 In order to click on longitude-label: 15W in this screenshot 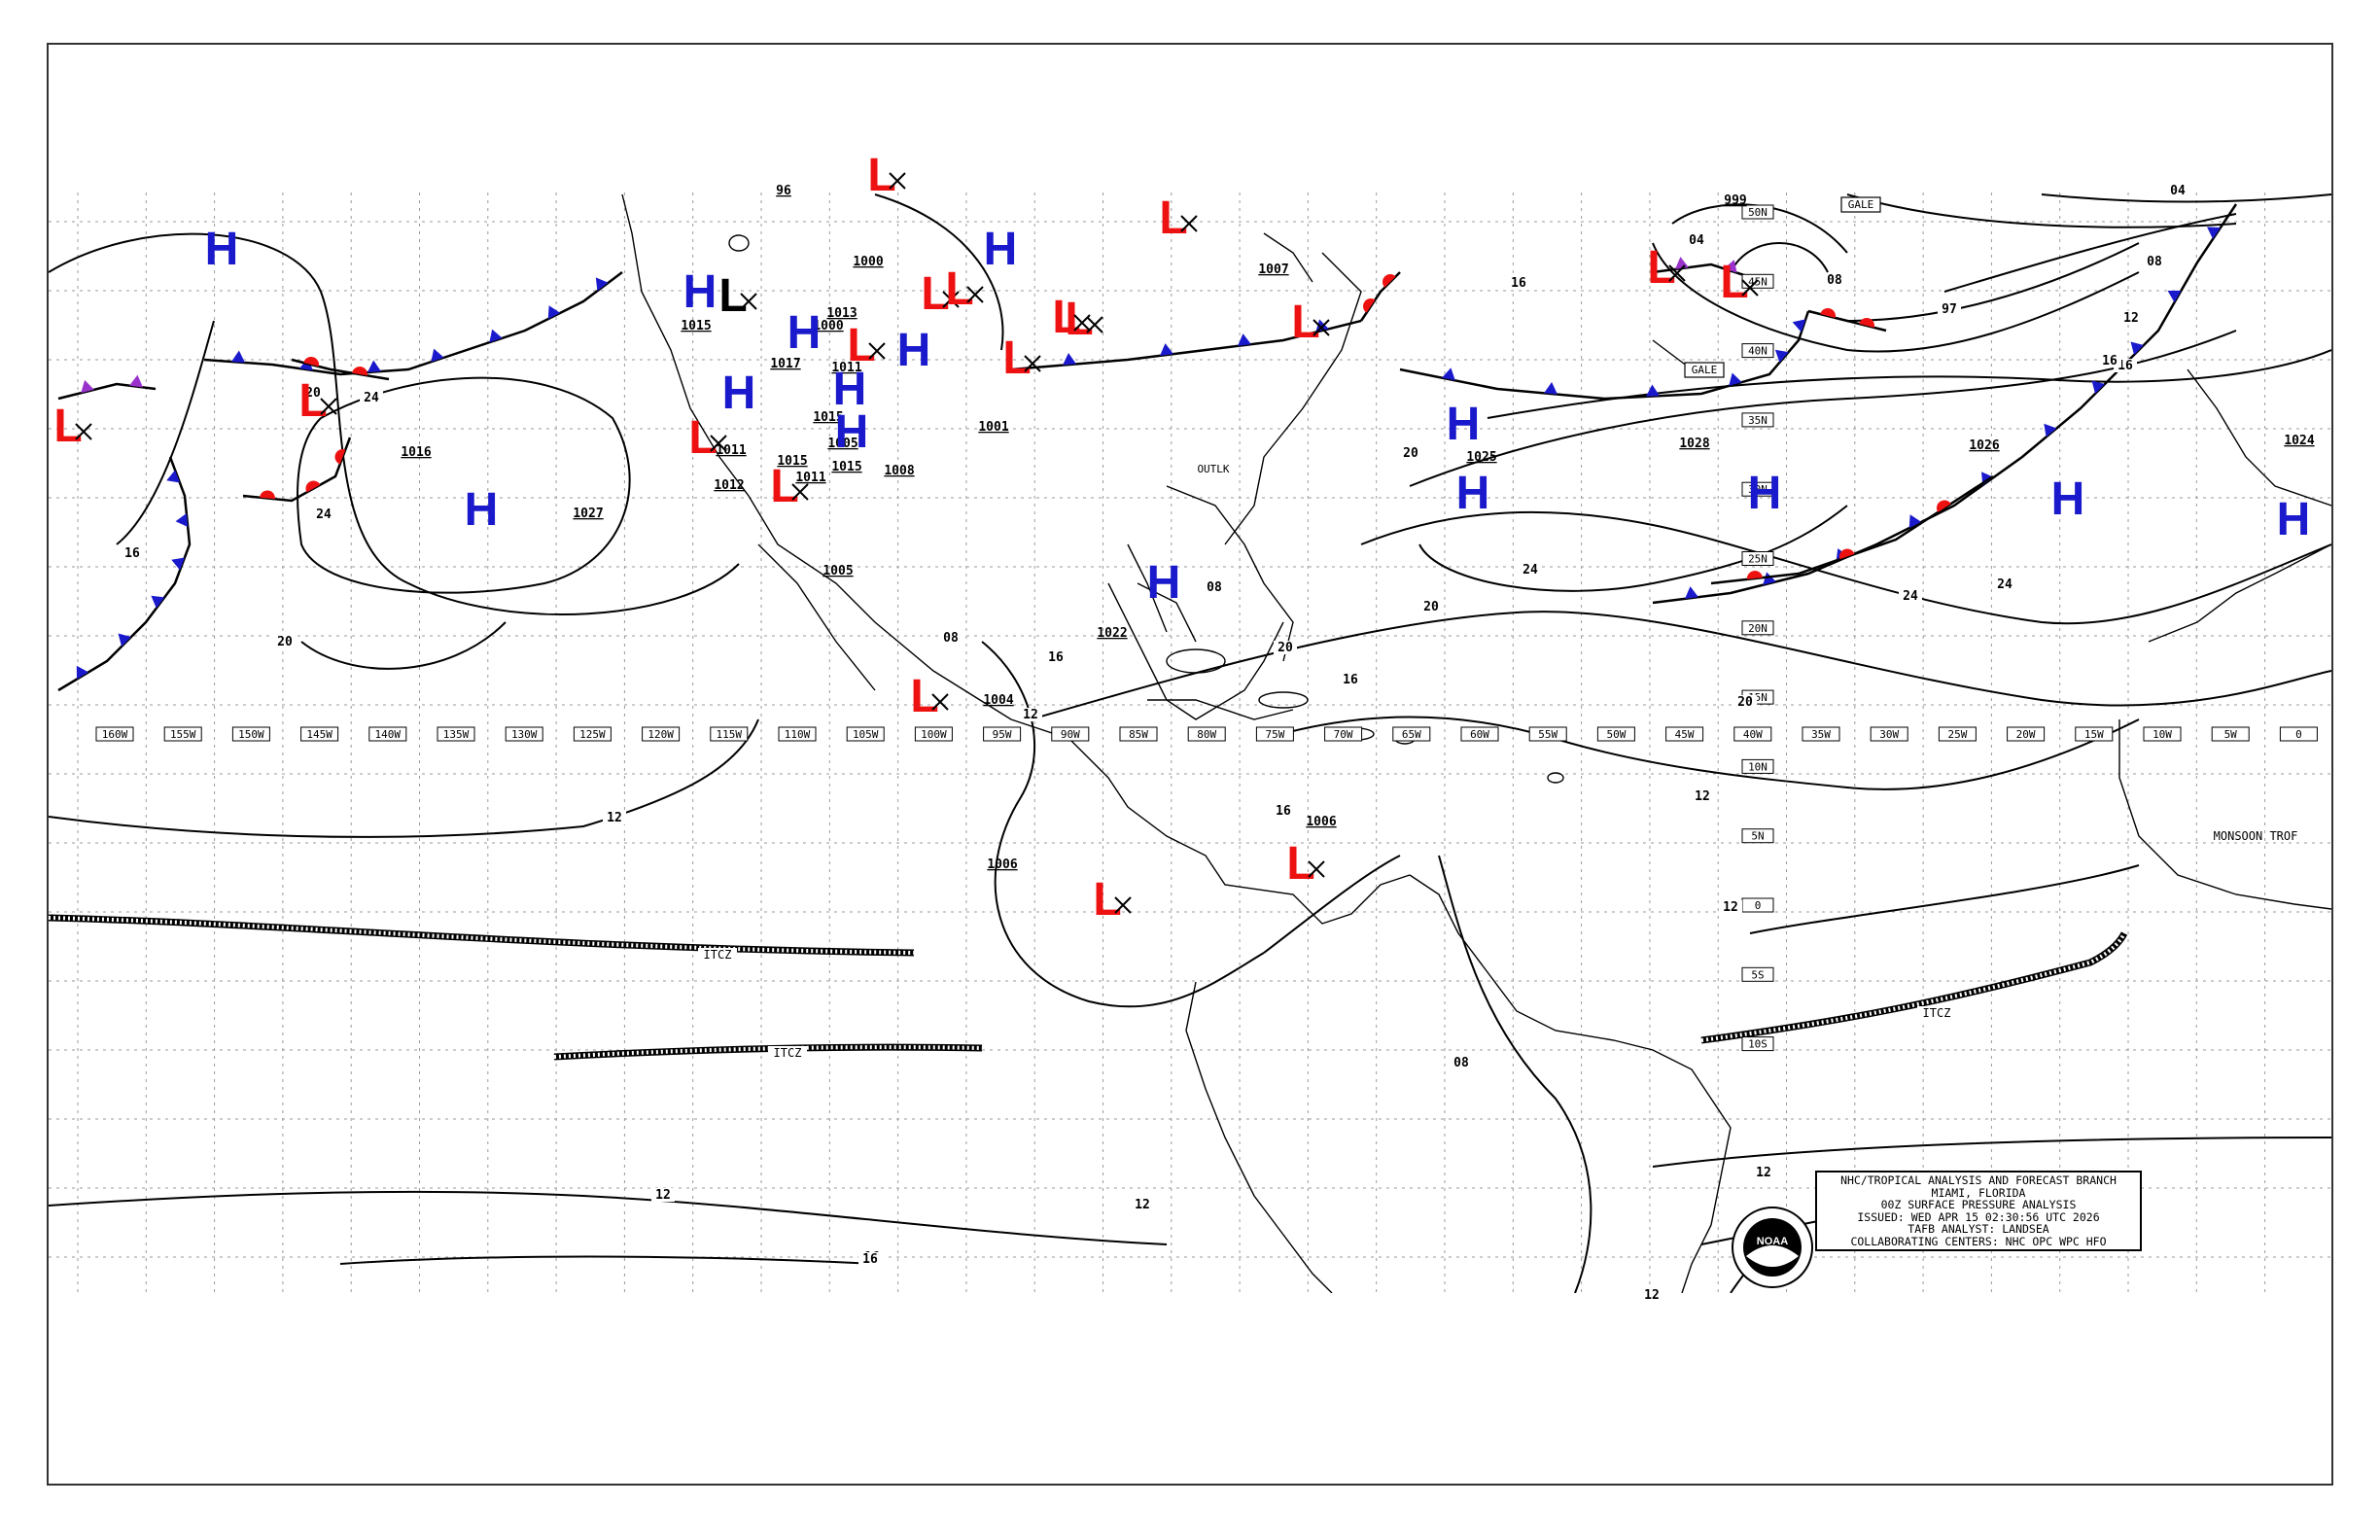, I will do `click(2094, 734)`.